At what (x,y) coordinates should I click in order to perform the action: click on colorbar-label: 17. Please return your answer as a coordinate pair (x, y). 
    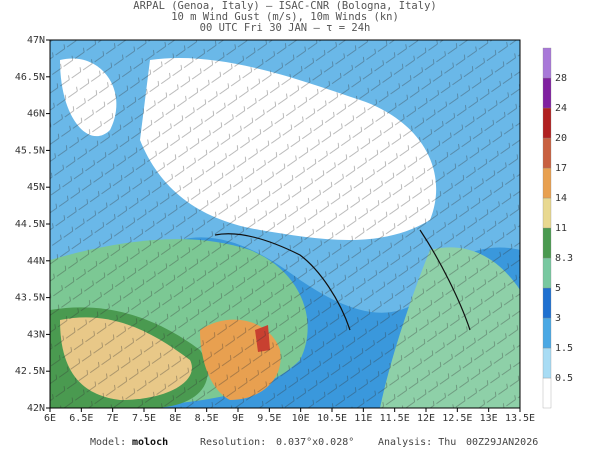
    Looking at the image, I should click on (561, 168).